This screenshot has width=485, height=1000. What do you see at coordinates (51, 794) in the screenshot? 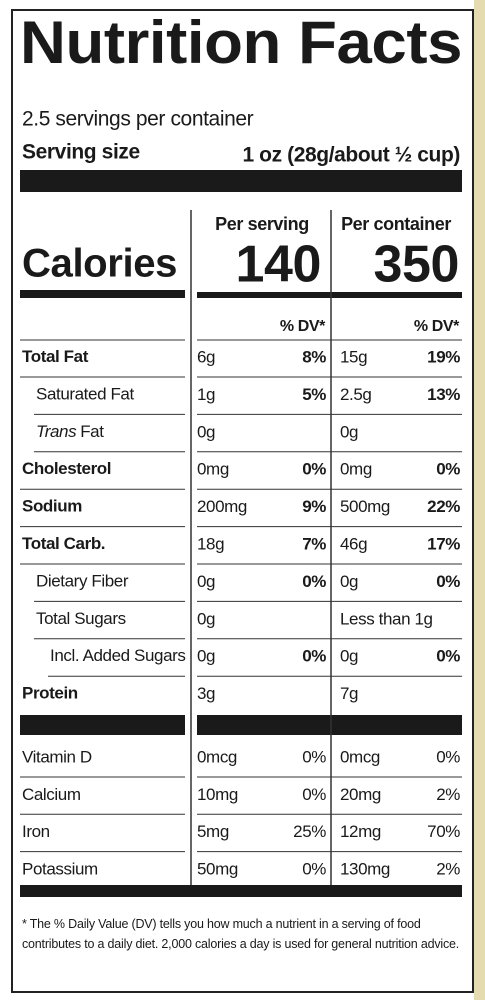
I see `vitamin-name: Calcium` at bounding box center [51, 794].